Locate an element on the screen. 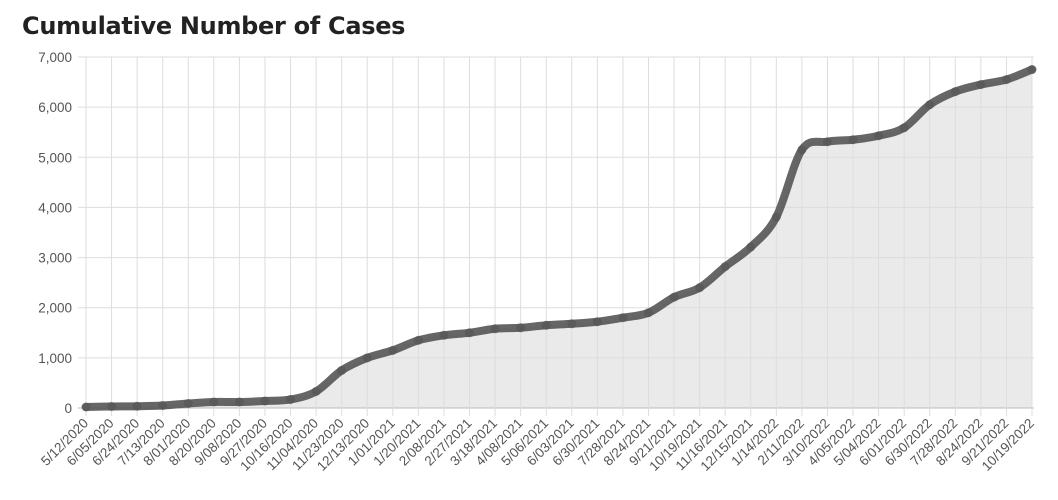 The image size is (1058, 500). y-tick-label: 2,000 is located at coordinates (55, 308).